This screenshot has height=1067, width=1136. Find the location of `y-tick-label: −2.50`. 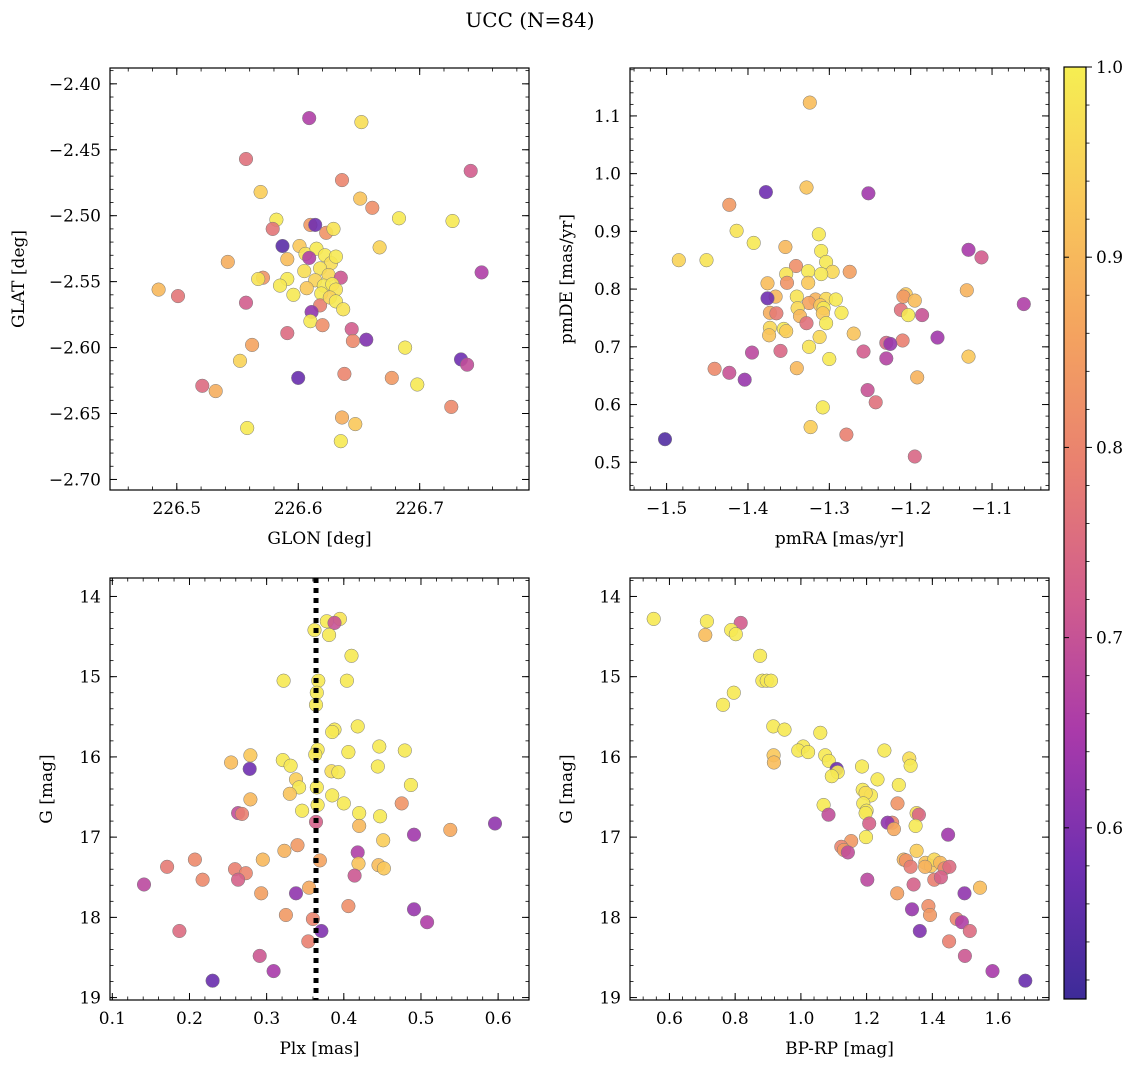

y-tick-label: −2.50 is located at coordinates (75, 217).